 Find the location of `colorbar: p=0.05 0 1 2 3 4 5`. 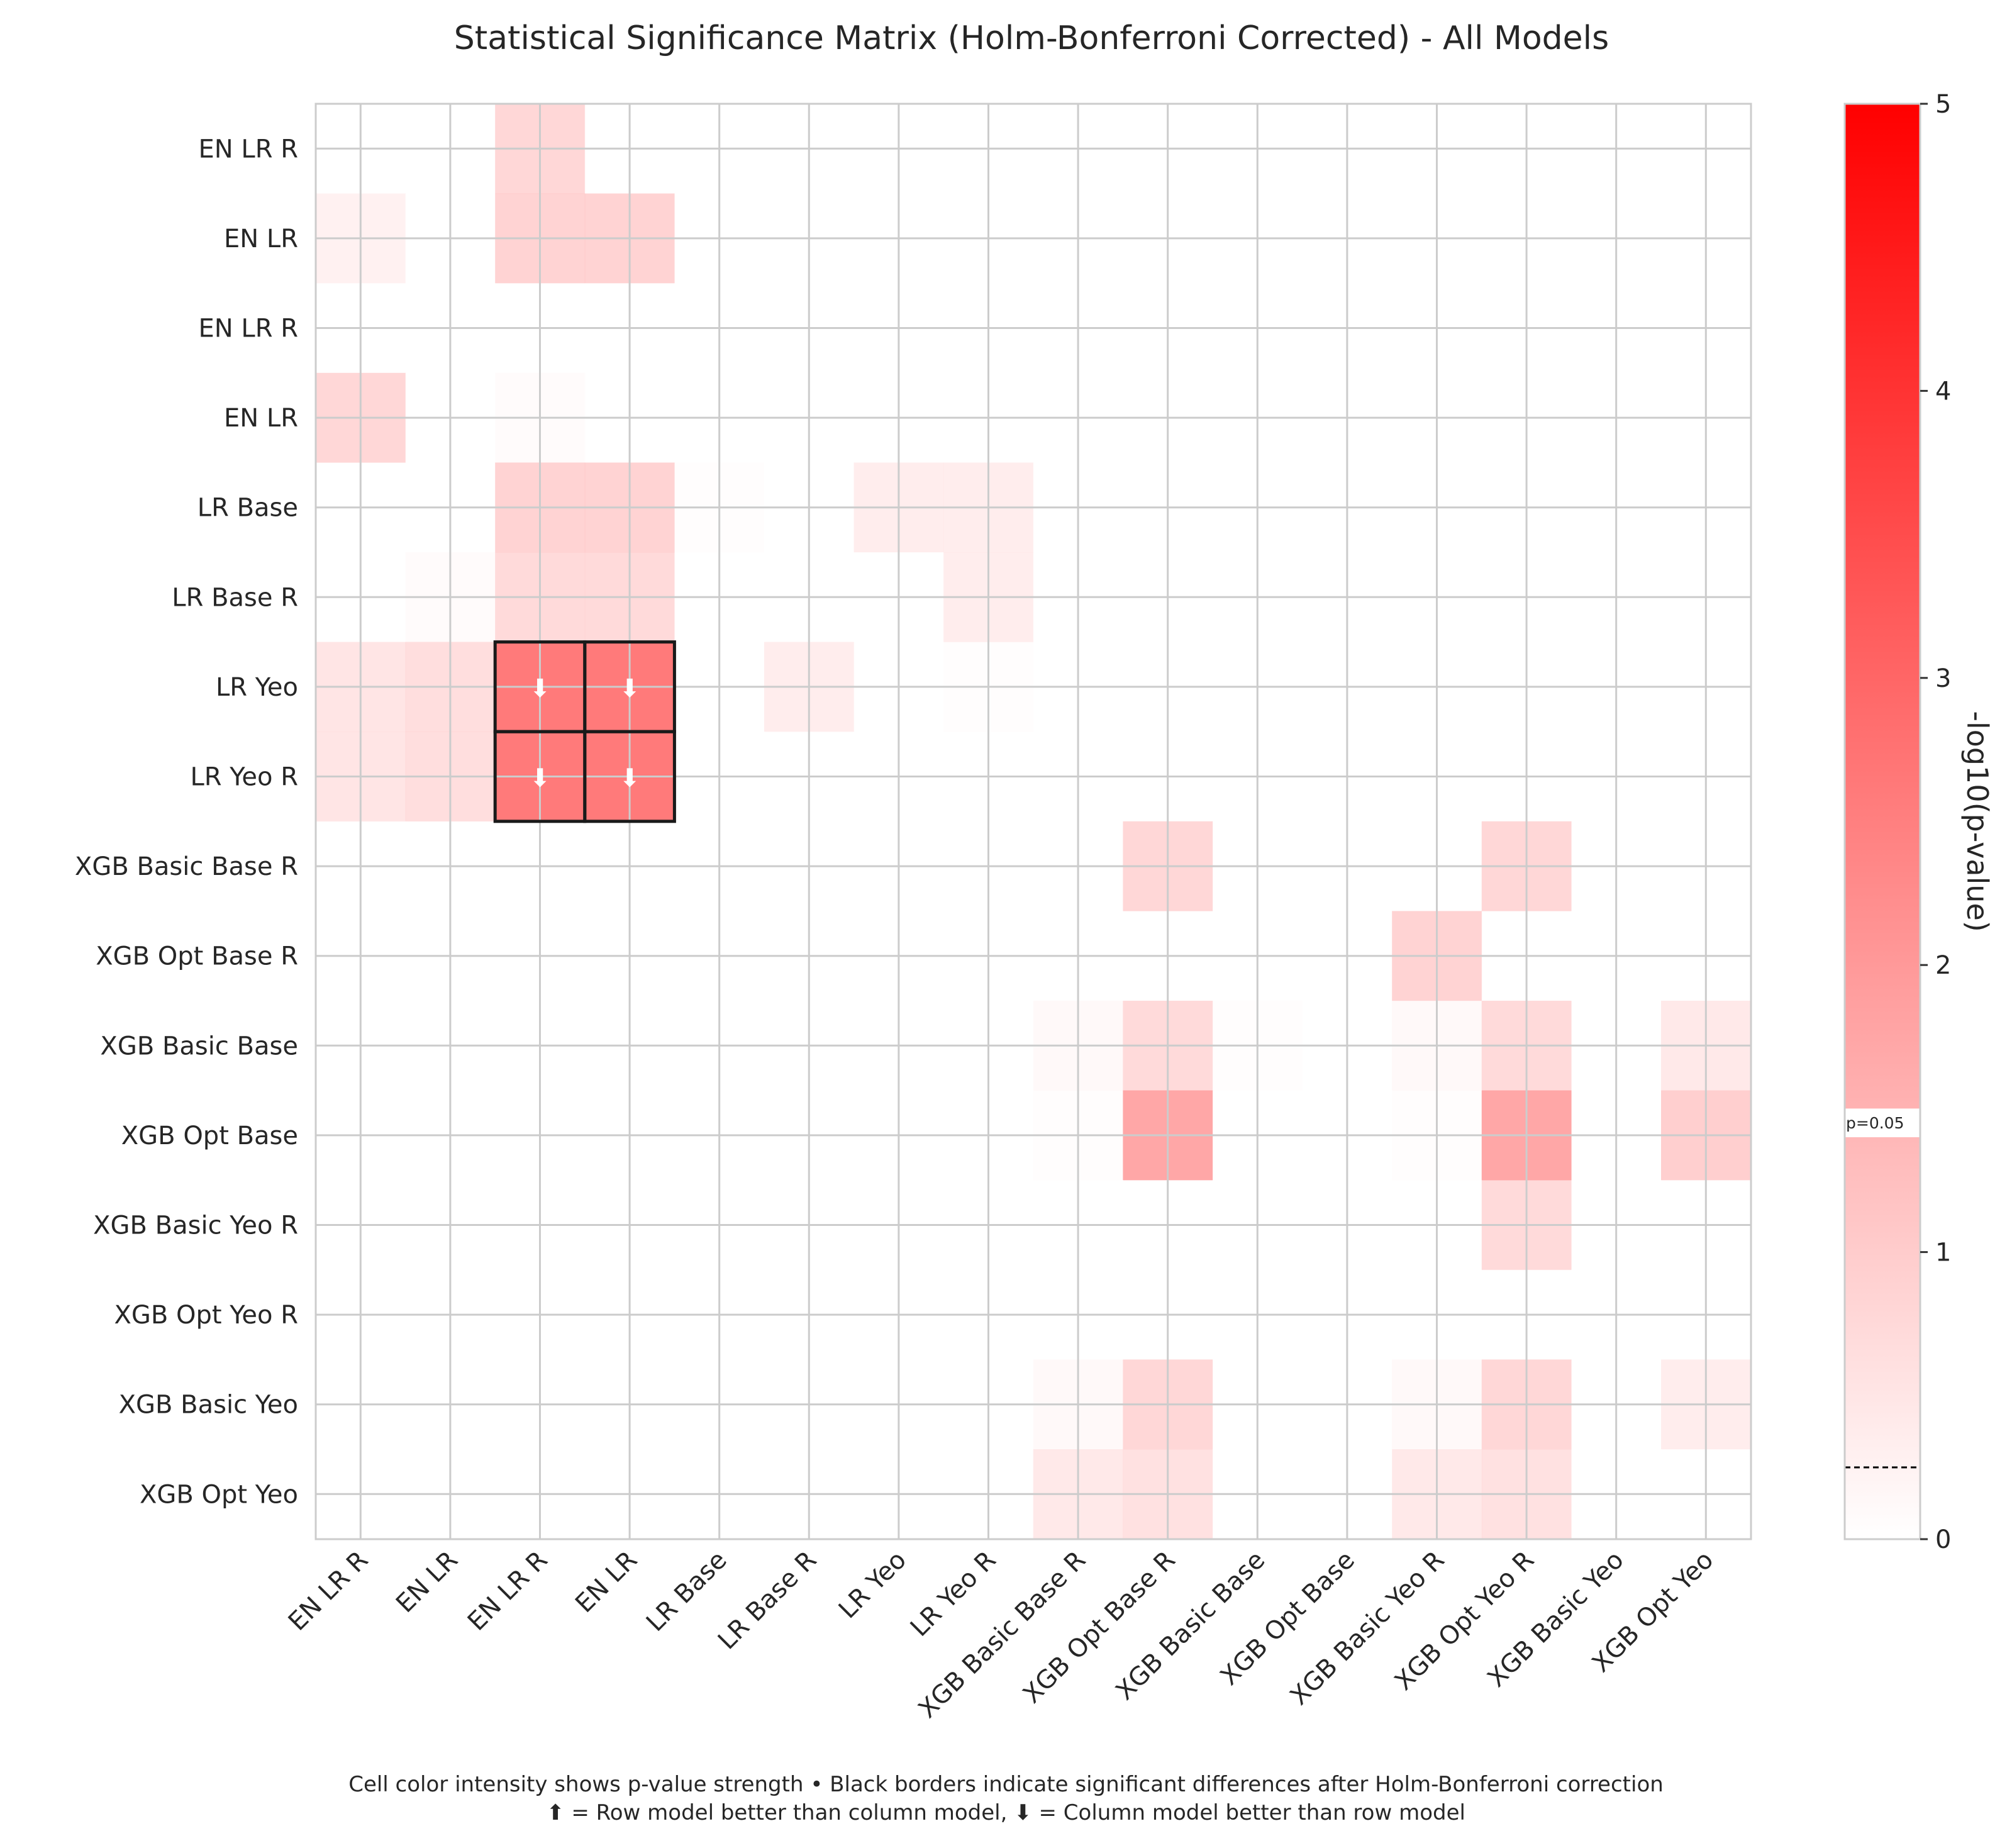

colorbar: p=0.05 0 1 2 3 4 5 is located at coordinates (1897, 822).